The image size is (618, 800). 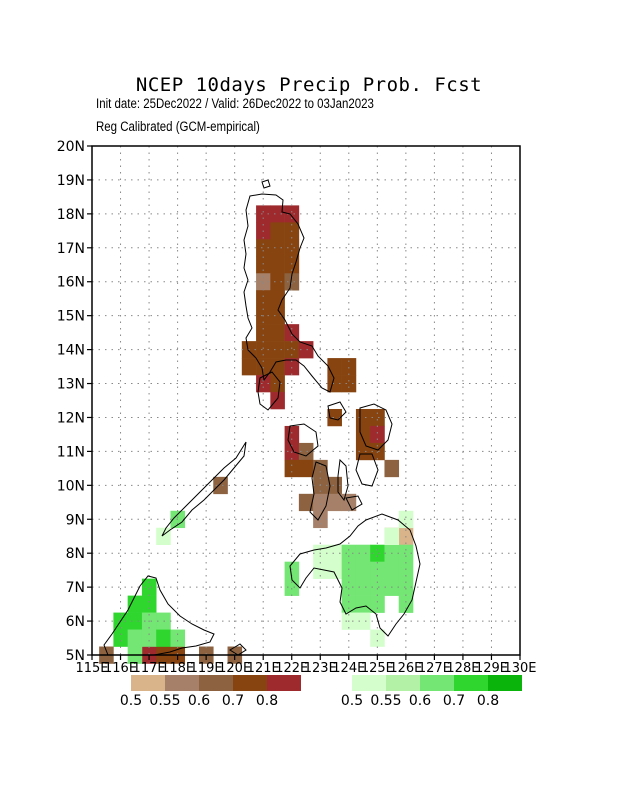 What do you see at coordinates (71, 486) in the screenshot?
I see `lat-tick-label: 10N` at bounding box center [71, 486].